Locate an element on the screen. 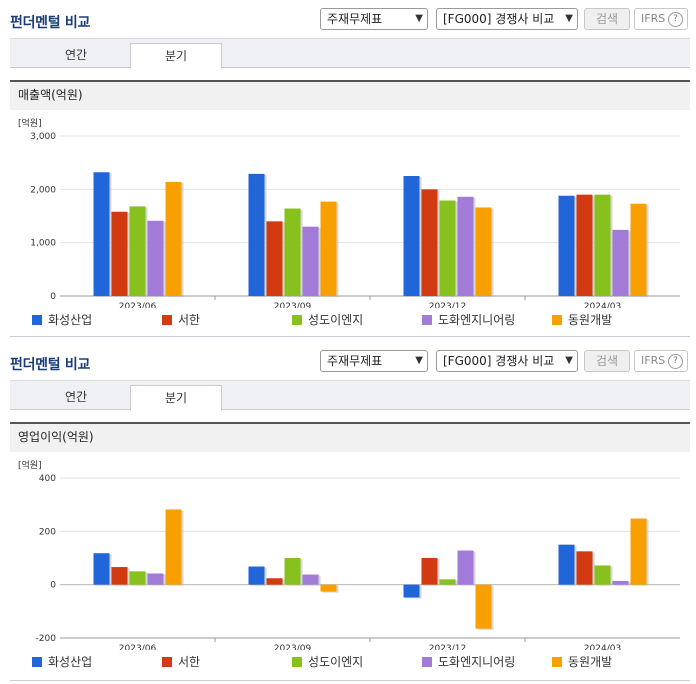 The height and width of the screenshot is (684, 696). y-tick-label: 200 is located at coordinates (47, 532).